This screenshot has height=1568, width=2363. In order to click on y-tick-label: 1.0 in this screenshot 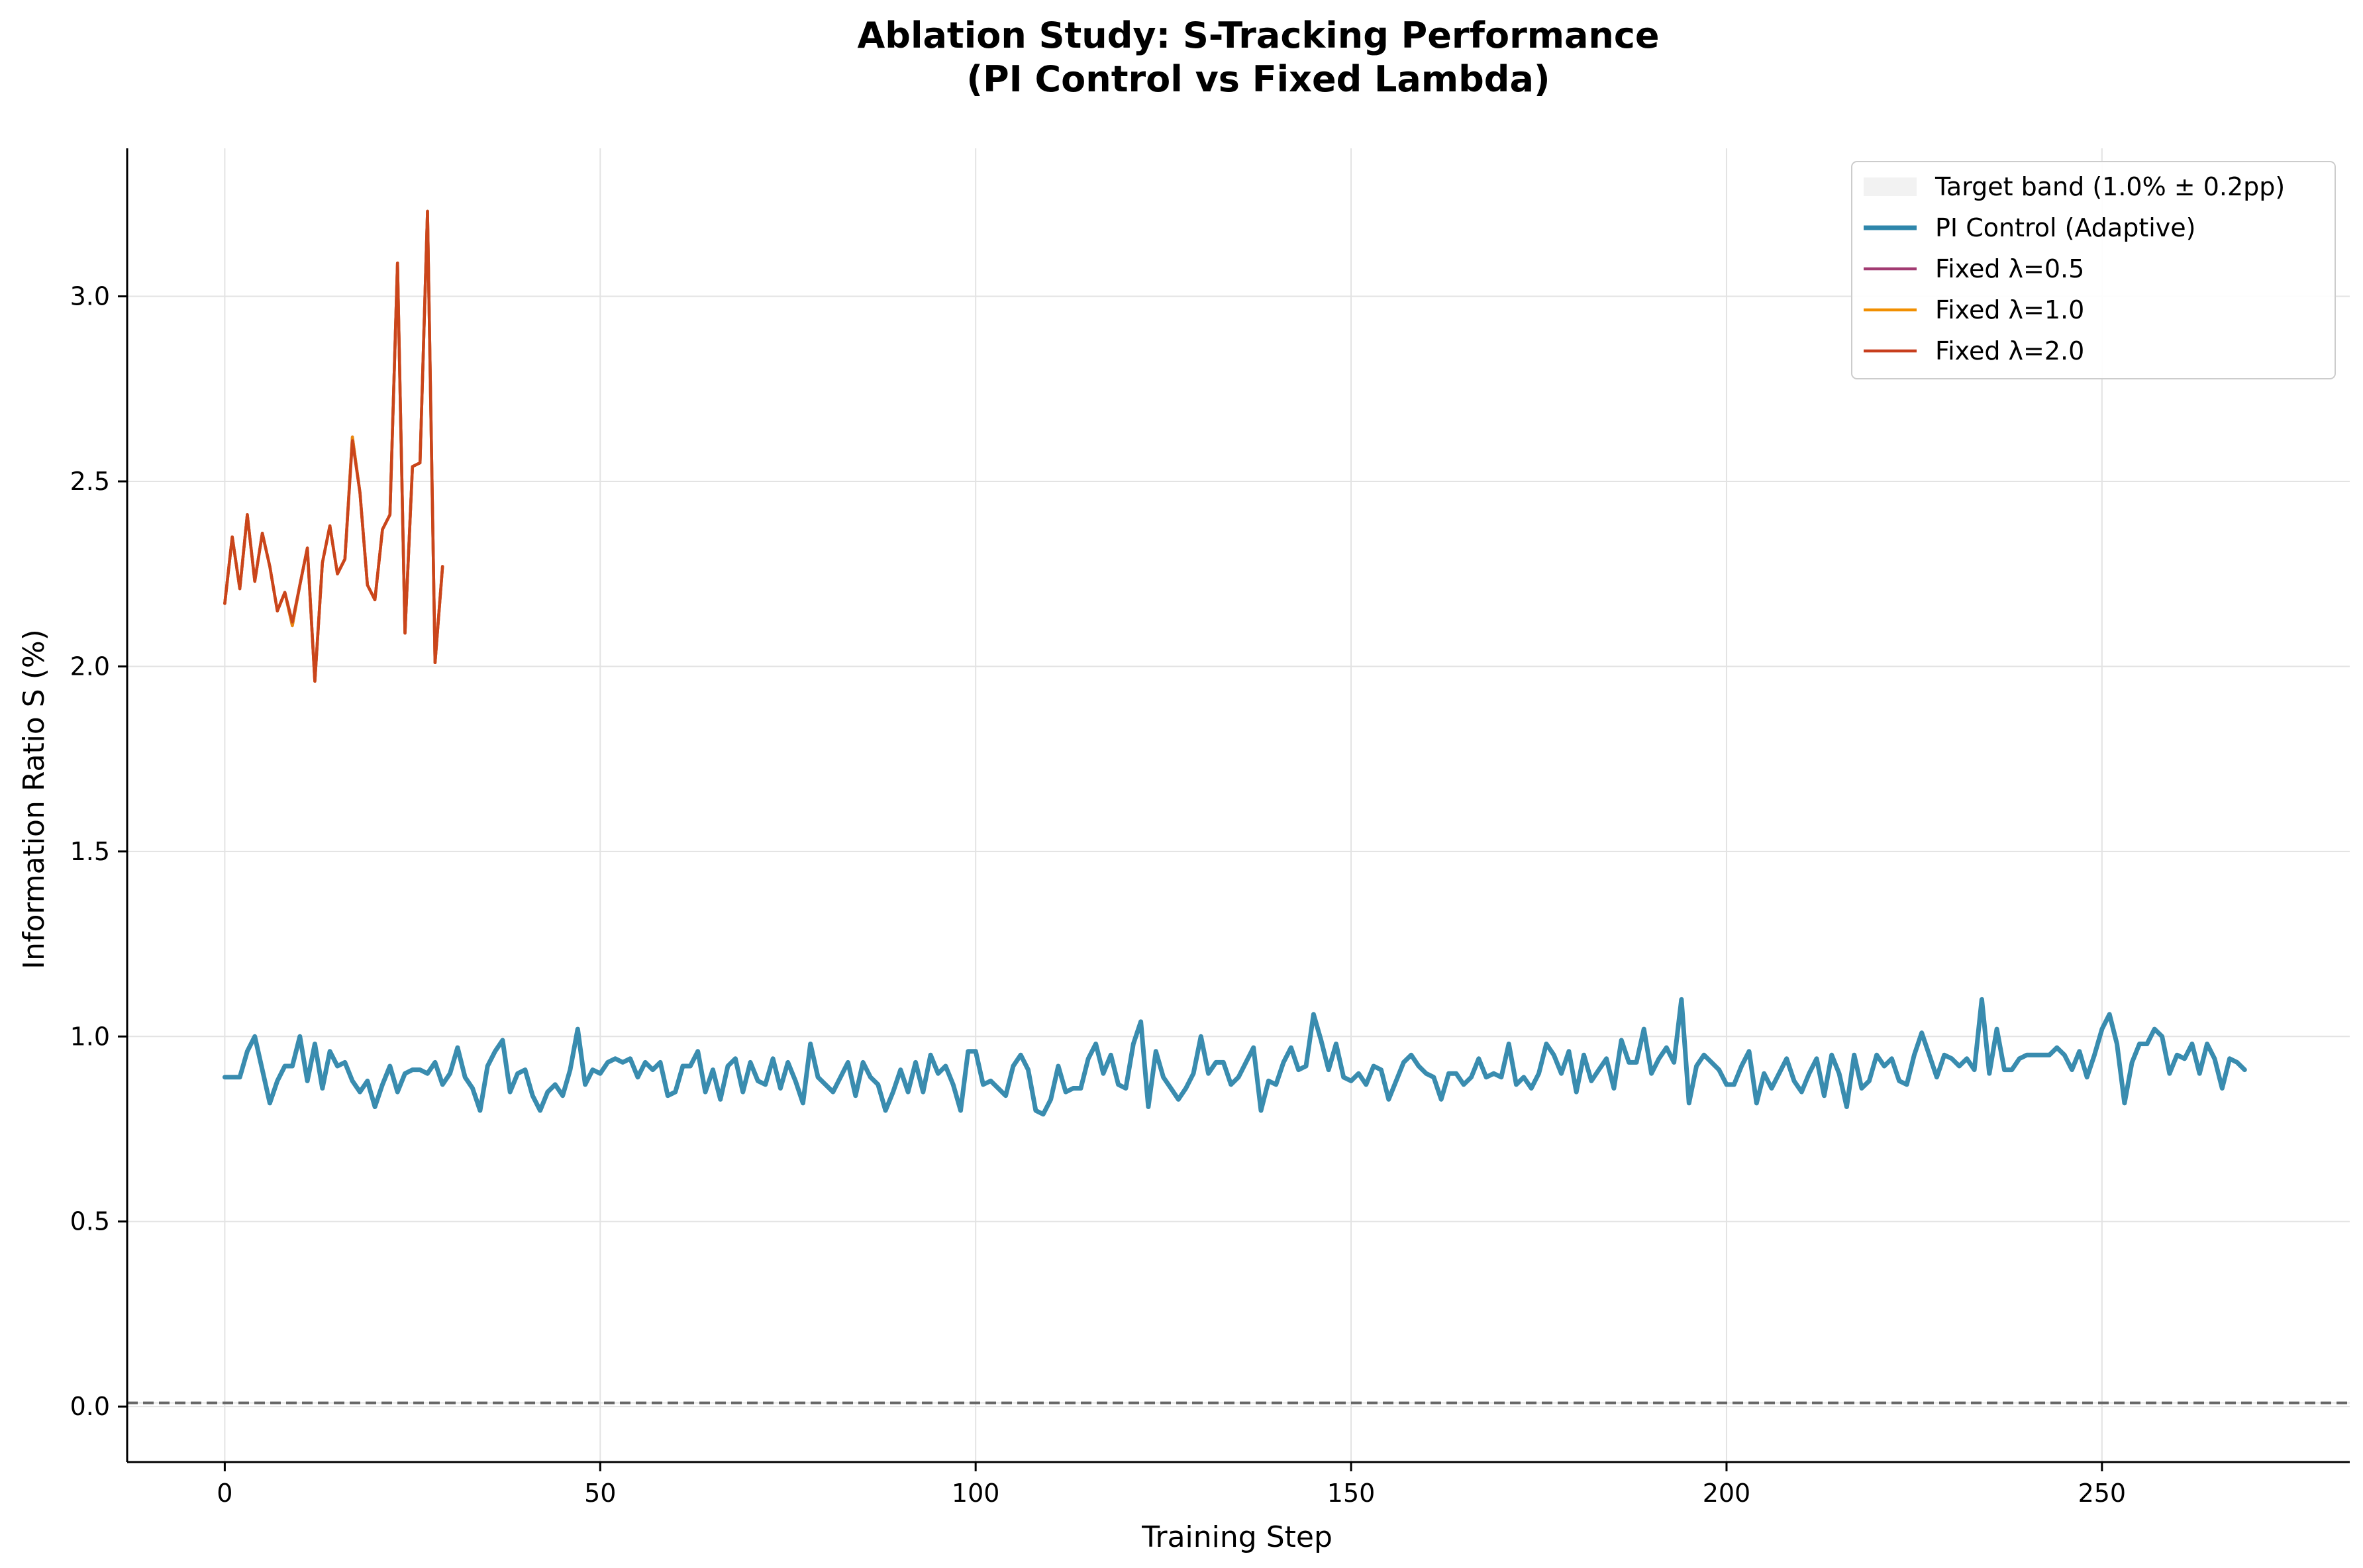, I will do `click(90, 1036)`.